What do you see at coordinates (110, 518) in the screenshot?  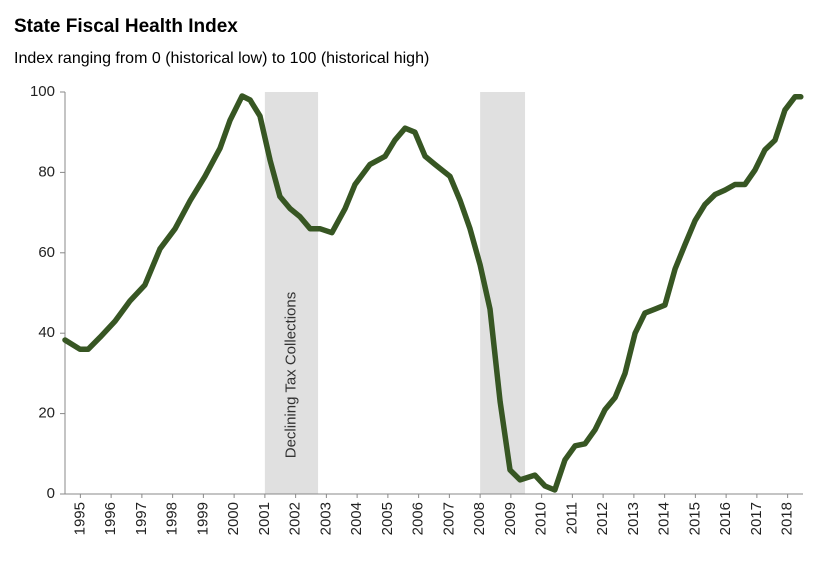 I see `x-tick-label: 1996` at bounding box center [110, 518].